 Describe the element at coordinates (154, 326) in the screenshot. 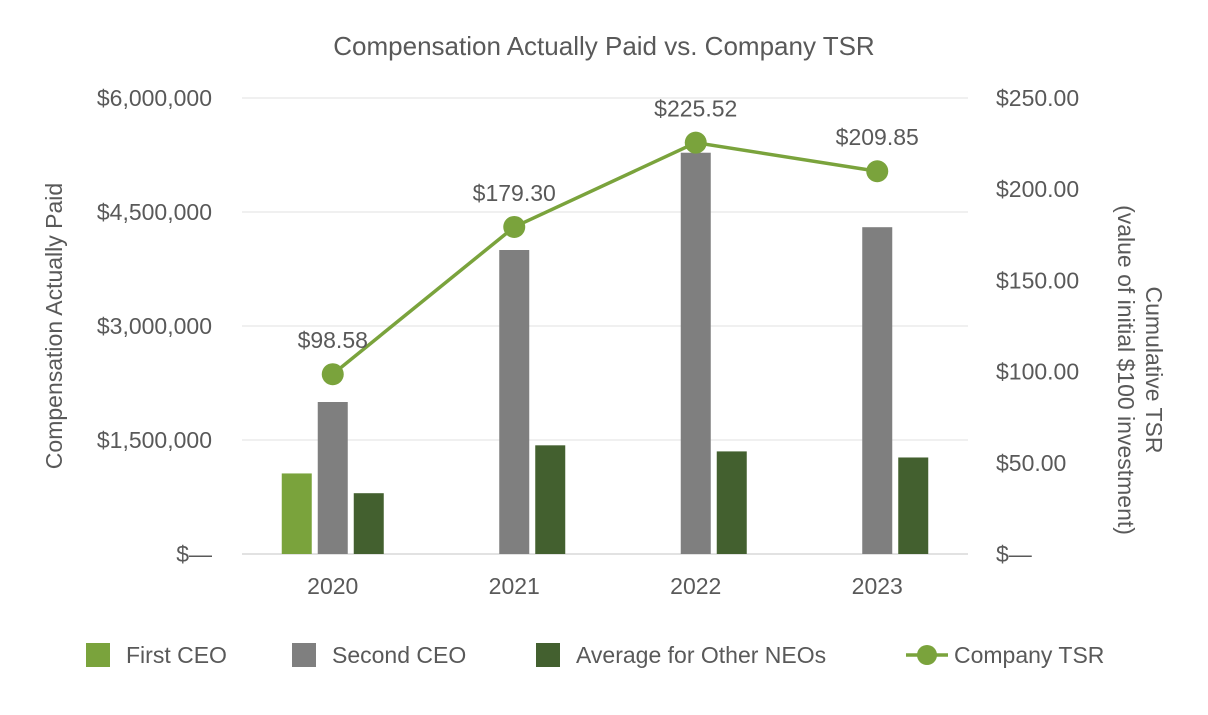

I see `y-tick-label: $3,000,000` at that location.